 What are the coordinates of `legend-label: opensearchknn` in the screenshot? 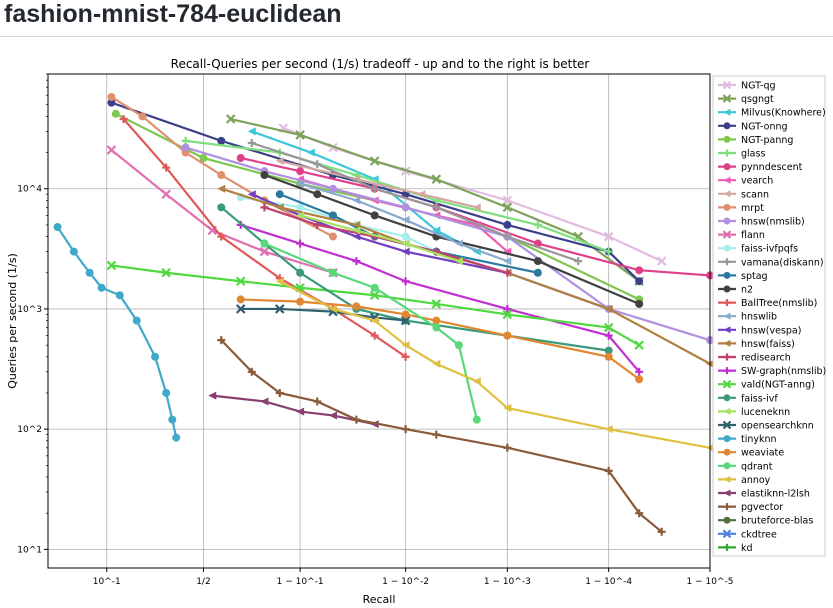 It's located at (777, 426).